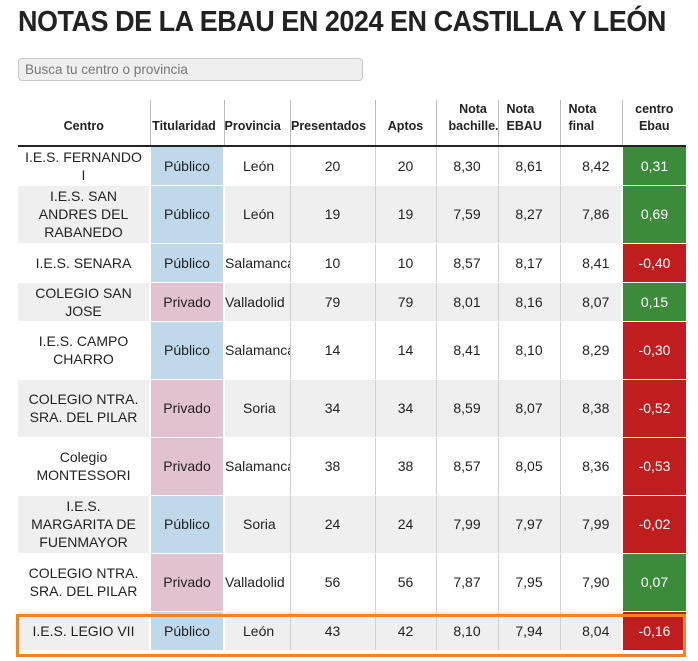 This screenshot has width=698, height=661. I want to click on cell-nota-final: 8,07, so click(590, 302).